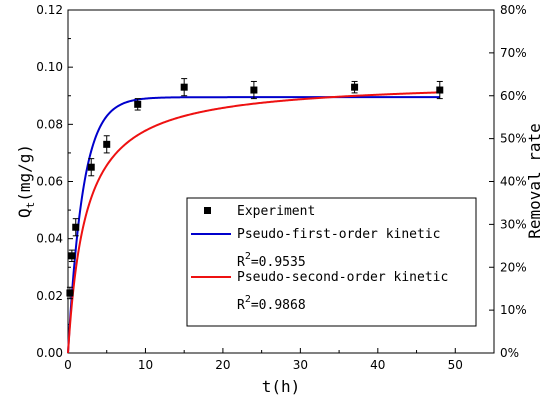  Describe the element at coordinates (241, 262) in the screenshot. I see `legend-pfo-r2-label: R` at that location.